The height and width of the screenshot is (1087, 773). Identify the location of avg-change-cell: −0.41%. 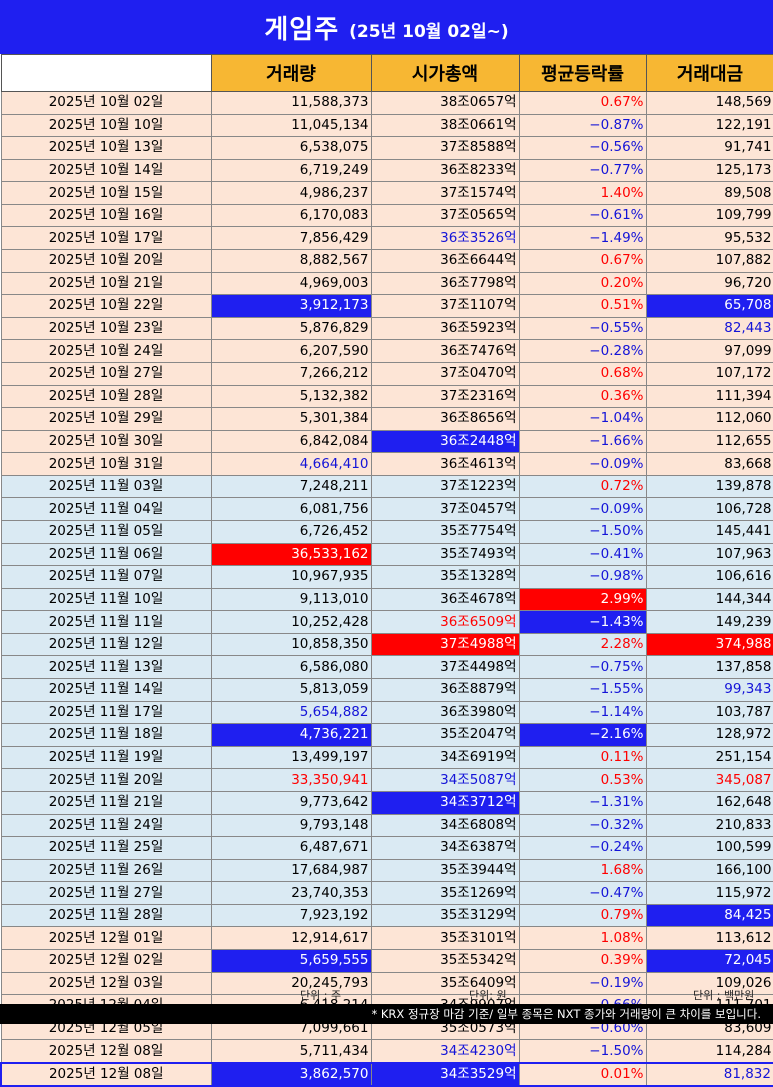
(582, 554).